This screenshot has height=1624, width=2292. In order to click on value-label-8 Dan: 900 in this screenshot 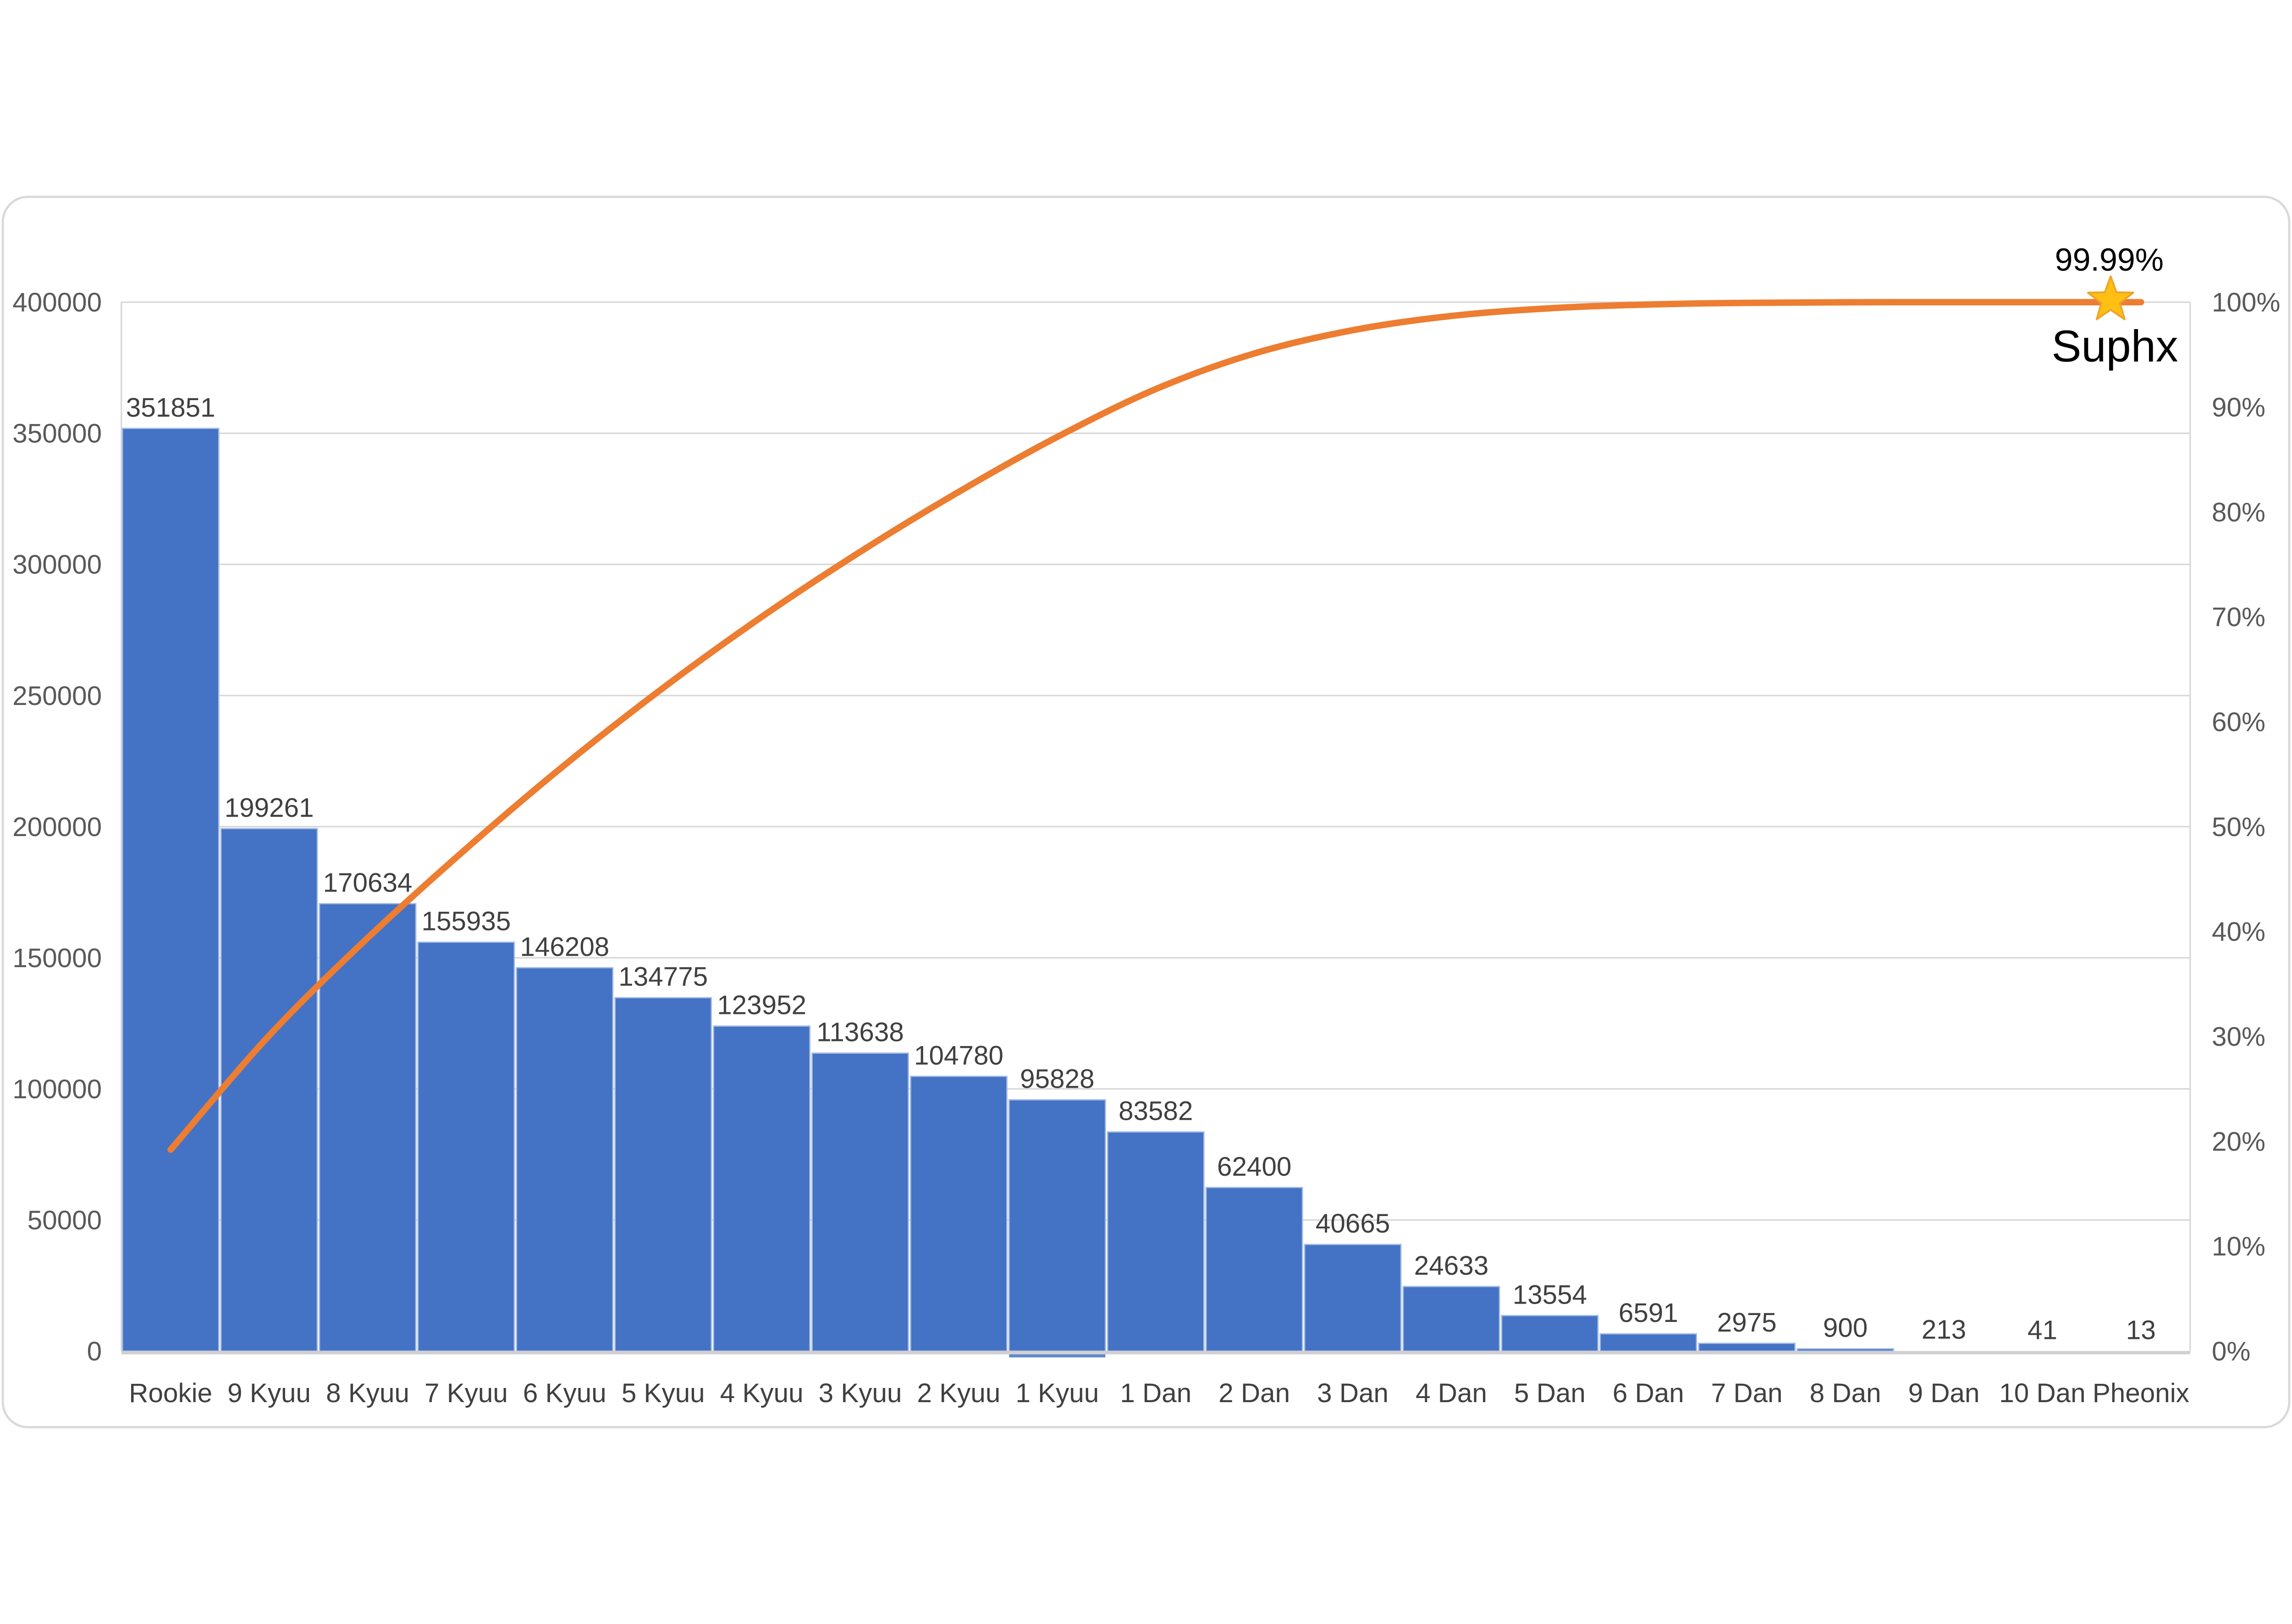, I will do `click(1845, 1328)`.